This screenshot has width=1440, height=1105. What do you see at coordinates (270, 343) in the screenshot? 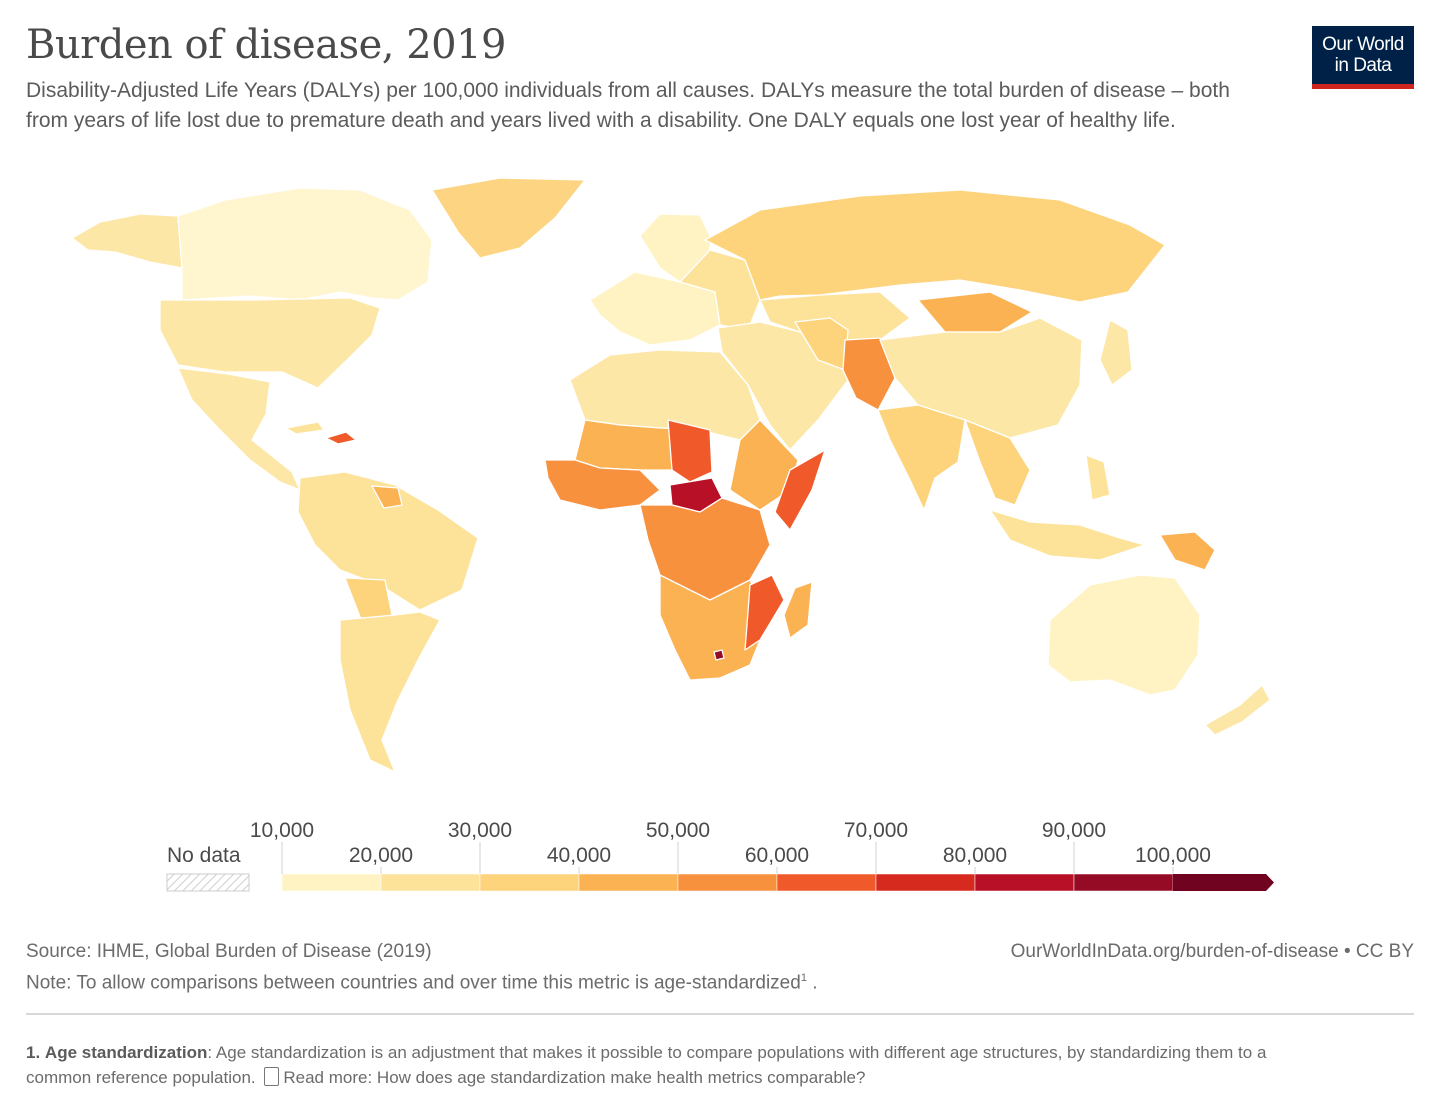
I see `region-usa` at bounding box center [270, 343].